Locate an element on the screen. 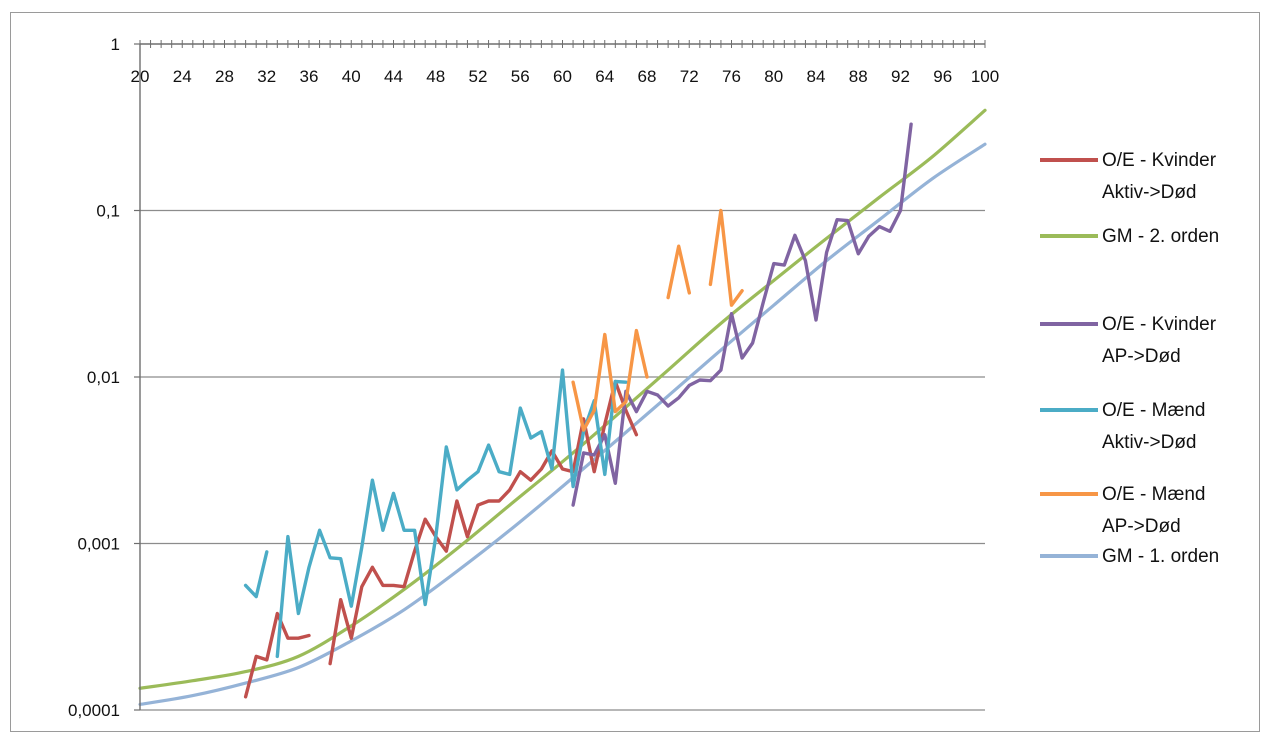  x-tick-label-96: 96 is located at coordinates (942, 76).